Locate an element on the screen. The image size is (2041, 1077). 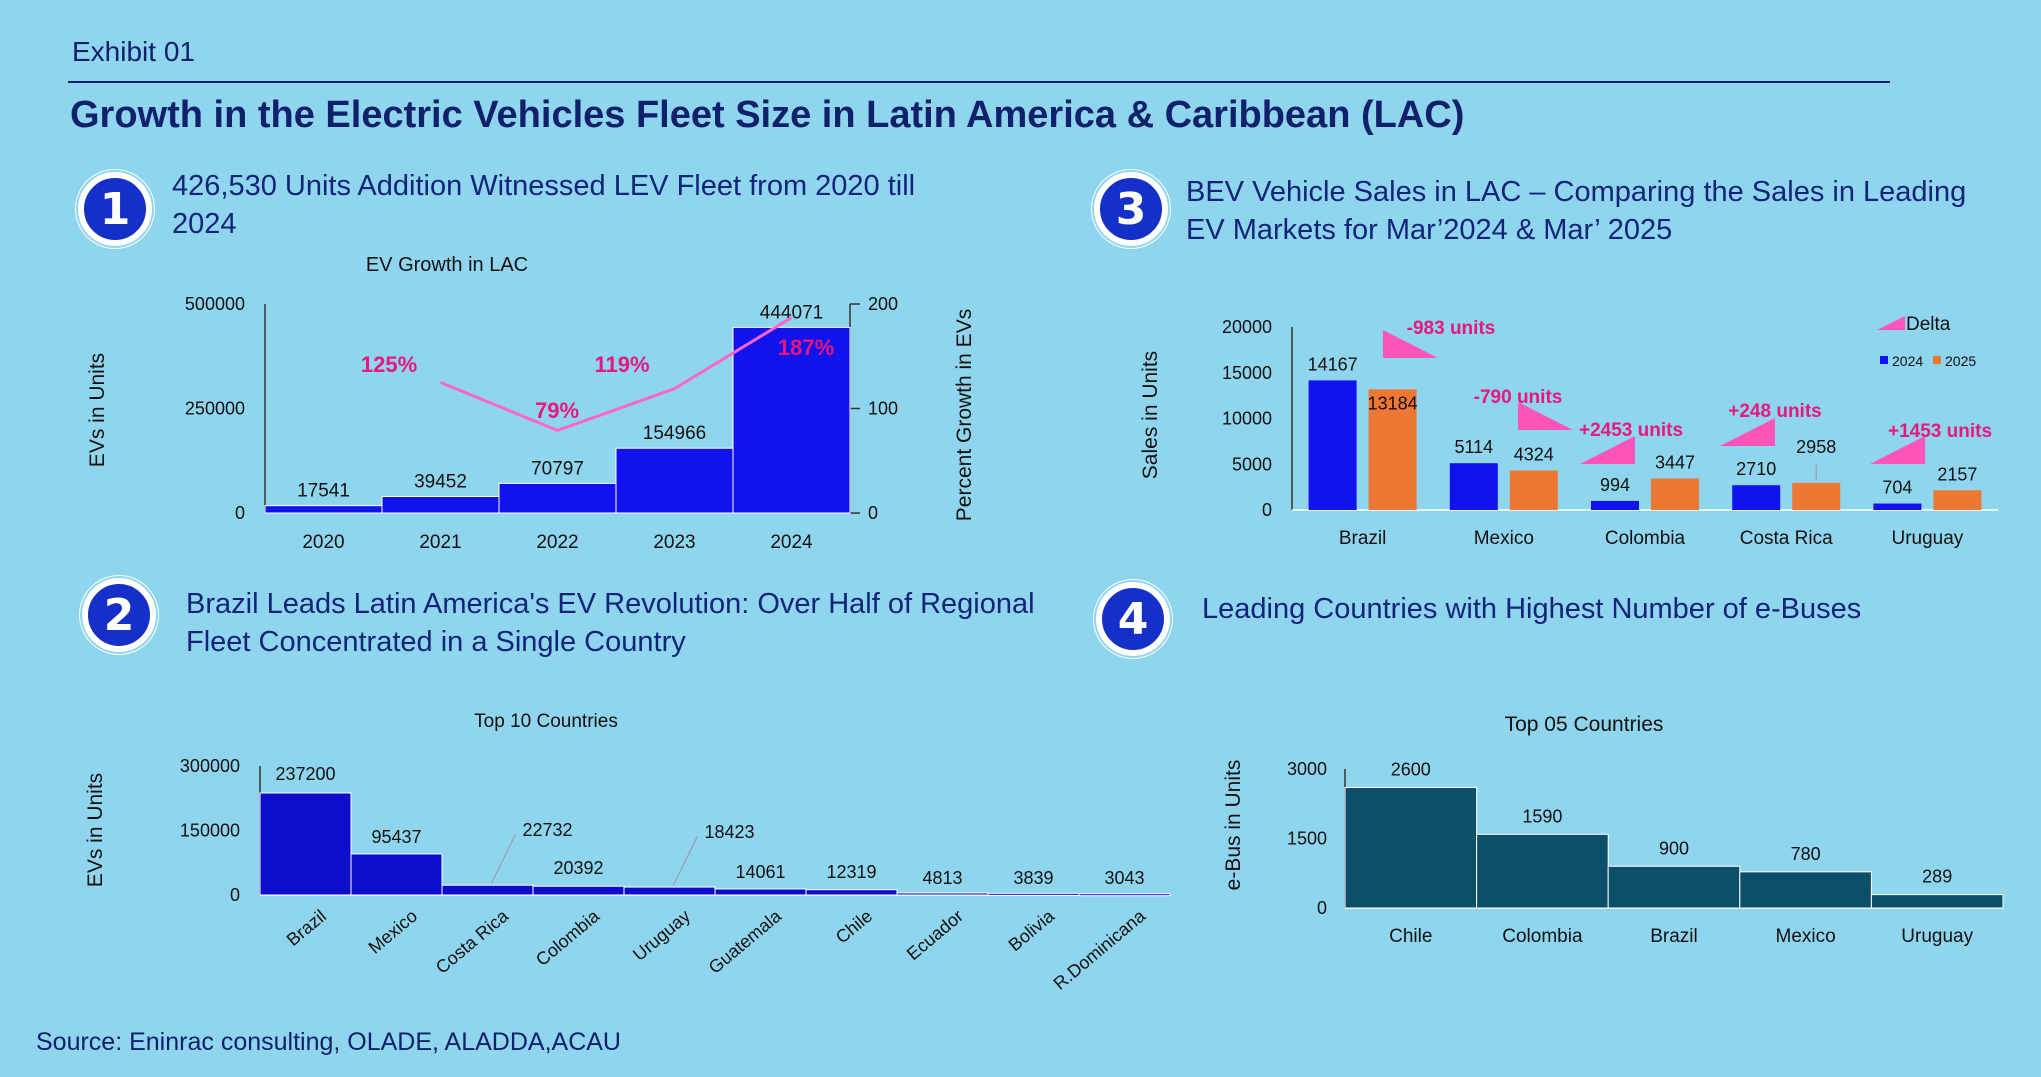
top10-x-tick: Chile is located at coordinates (854, 927).